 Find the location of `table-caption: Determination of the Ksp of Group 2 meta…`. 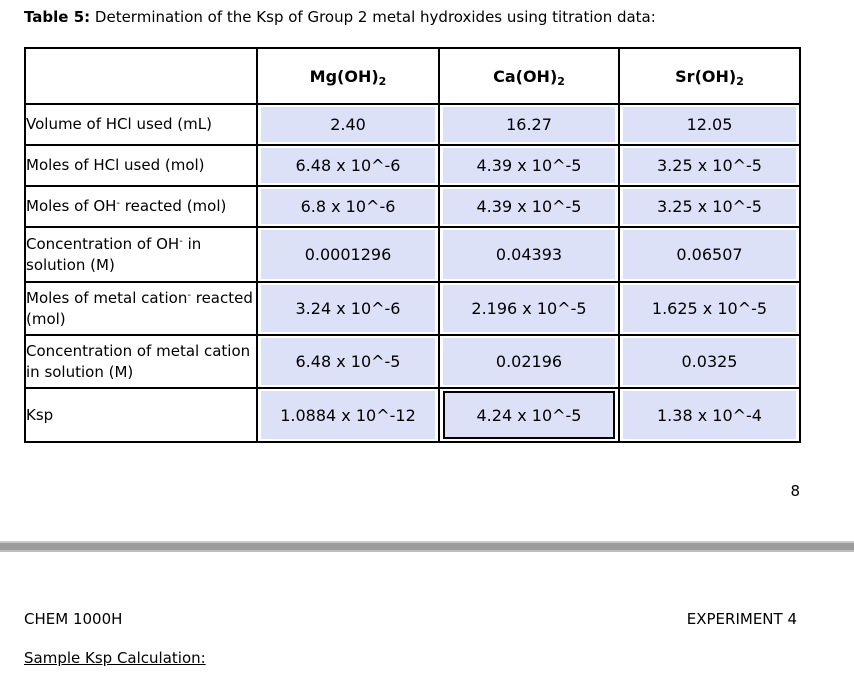

table-caption: Determination of the Ksp of Group 2 meta… is located at coordinates (373, 17).